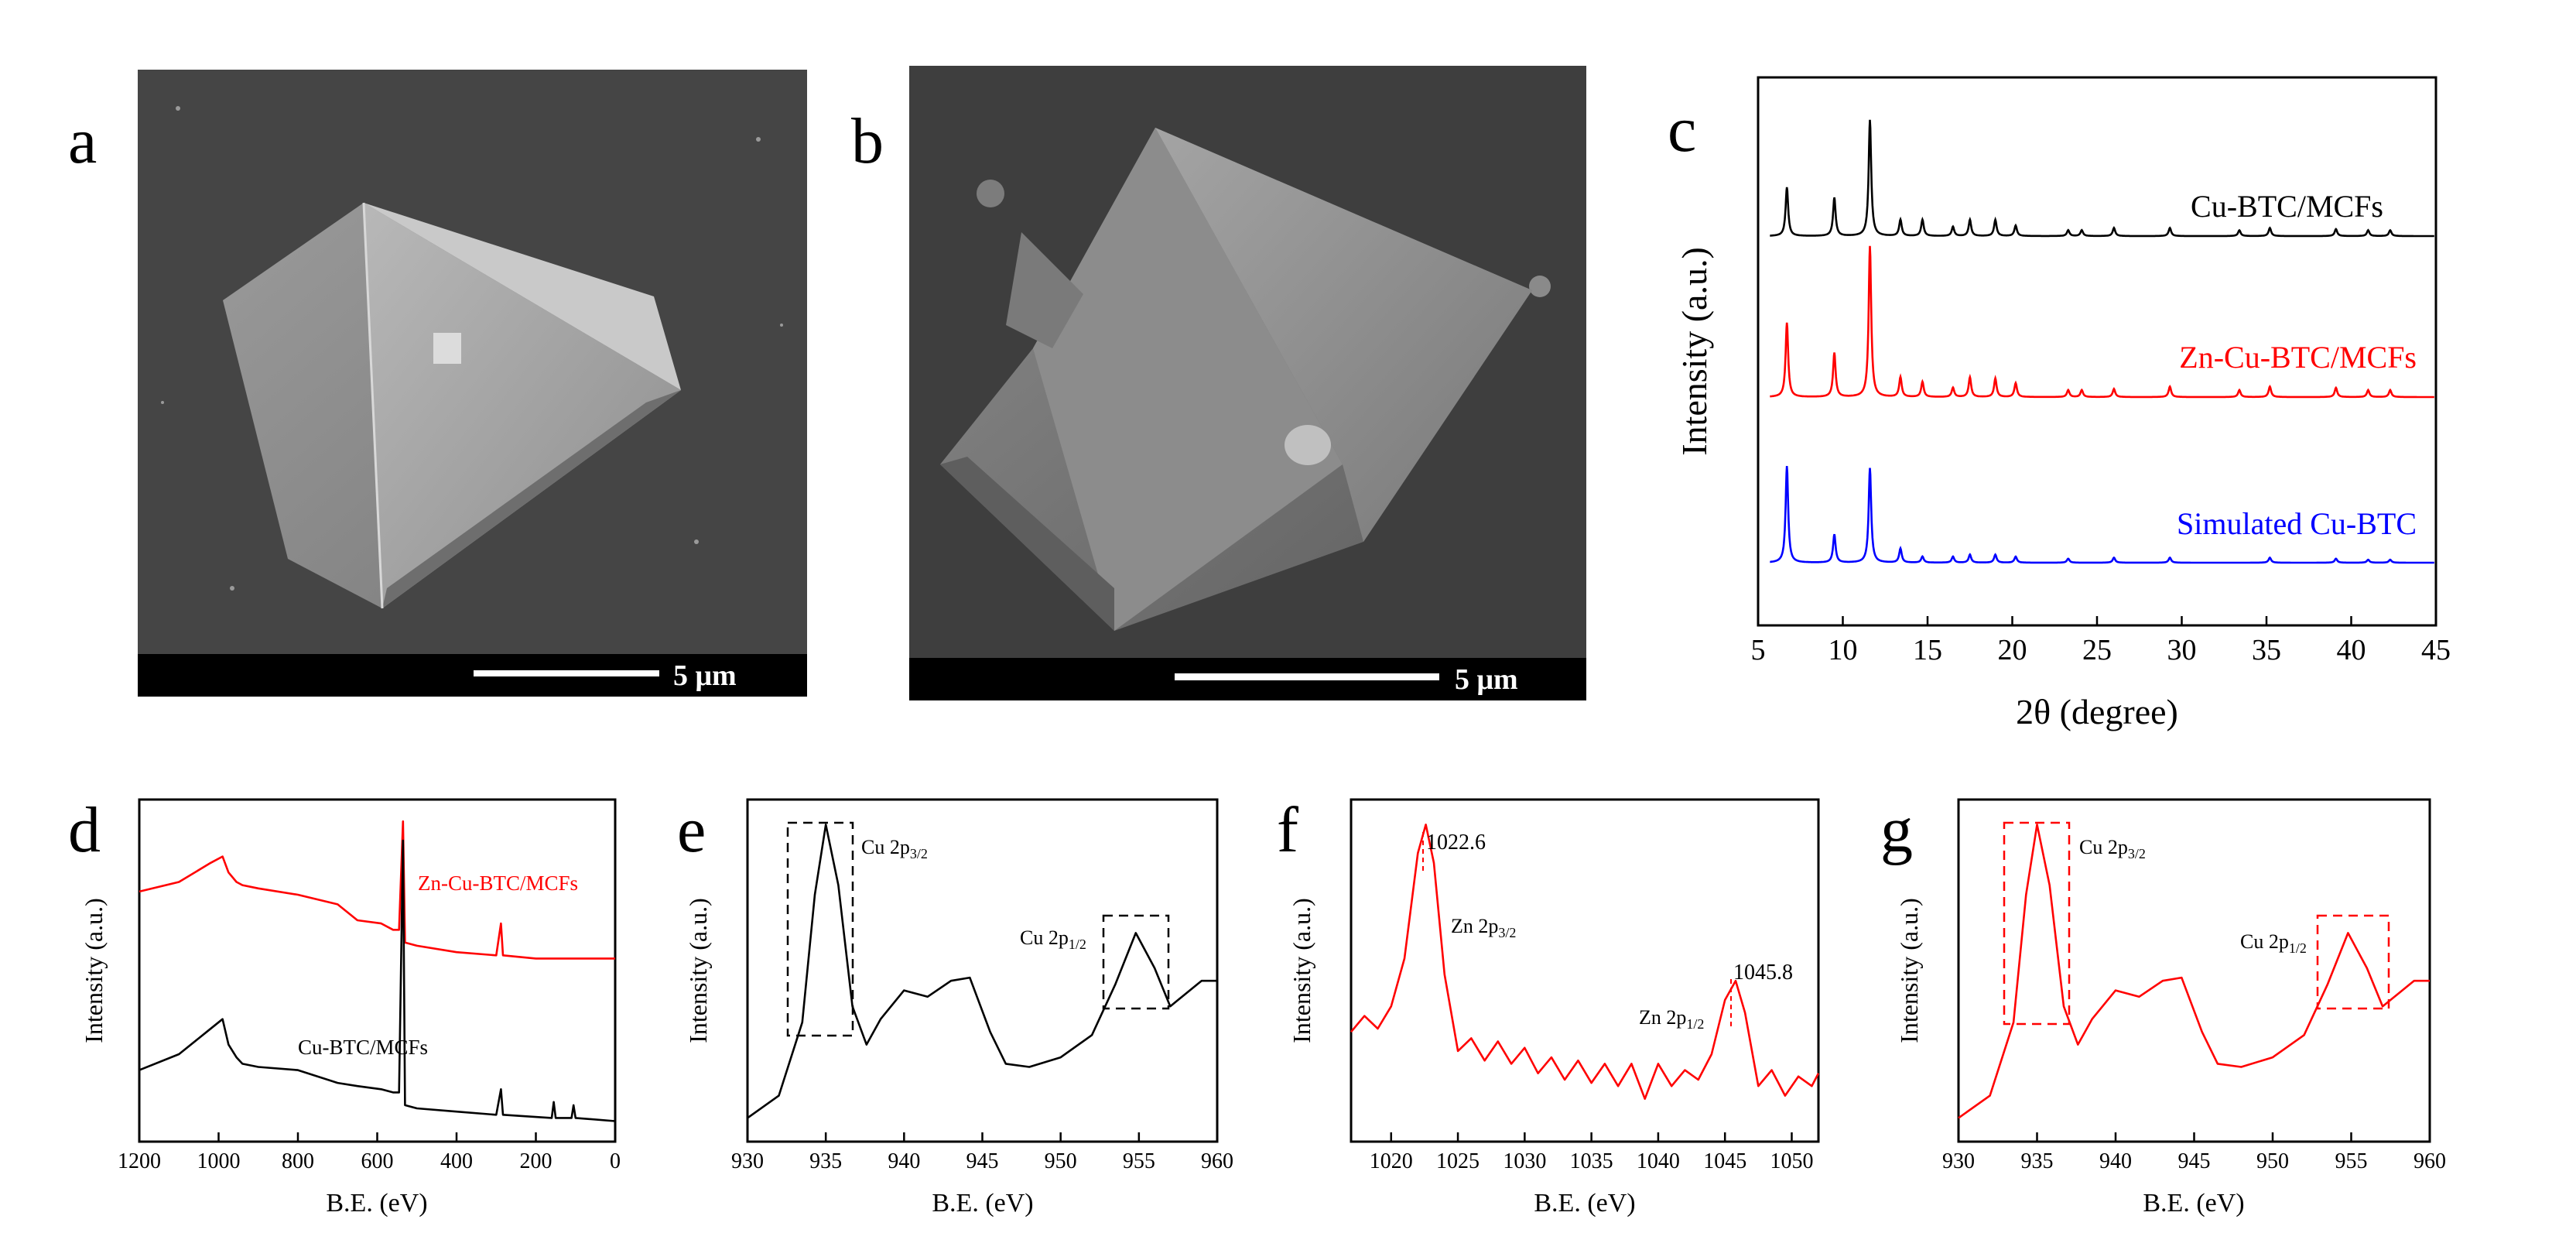  I want to click on cu2p-red-xtick-label-4: 950, so click(2273, 1161).